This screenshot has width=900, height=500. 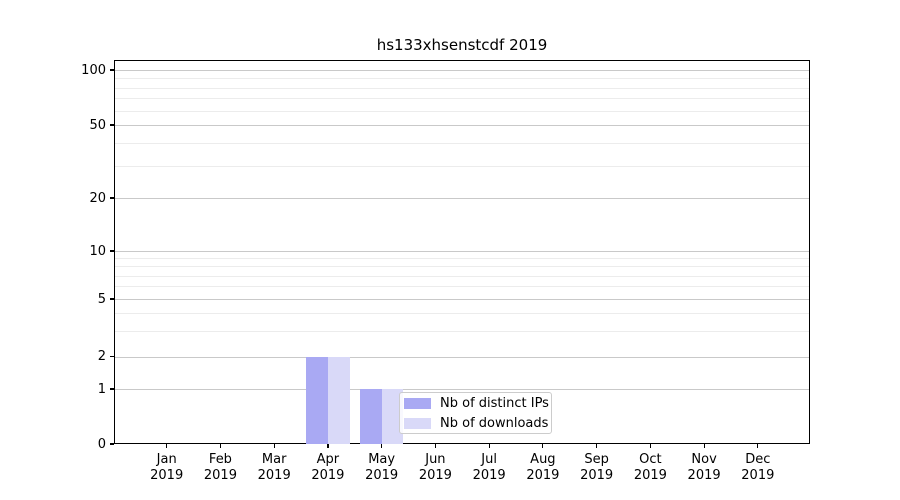 I want to click on y-tick-label: 50, so click(x=97, y=125).